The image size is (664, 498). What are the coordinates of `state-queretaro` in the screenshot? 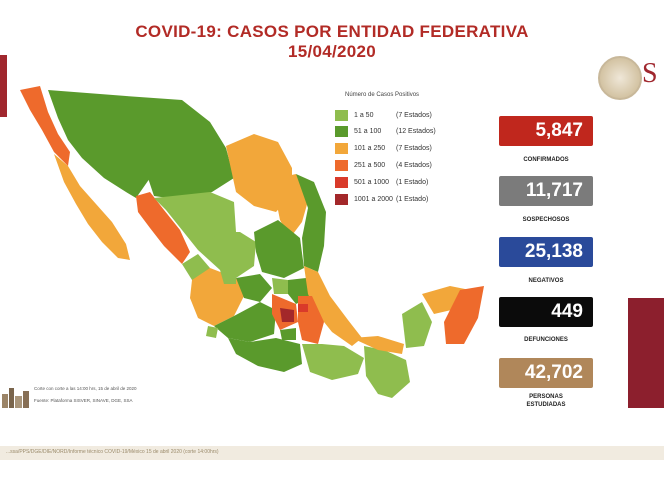 It's located at (280, 286).